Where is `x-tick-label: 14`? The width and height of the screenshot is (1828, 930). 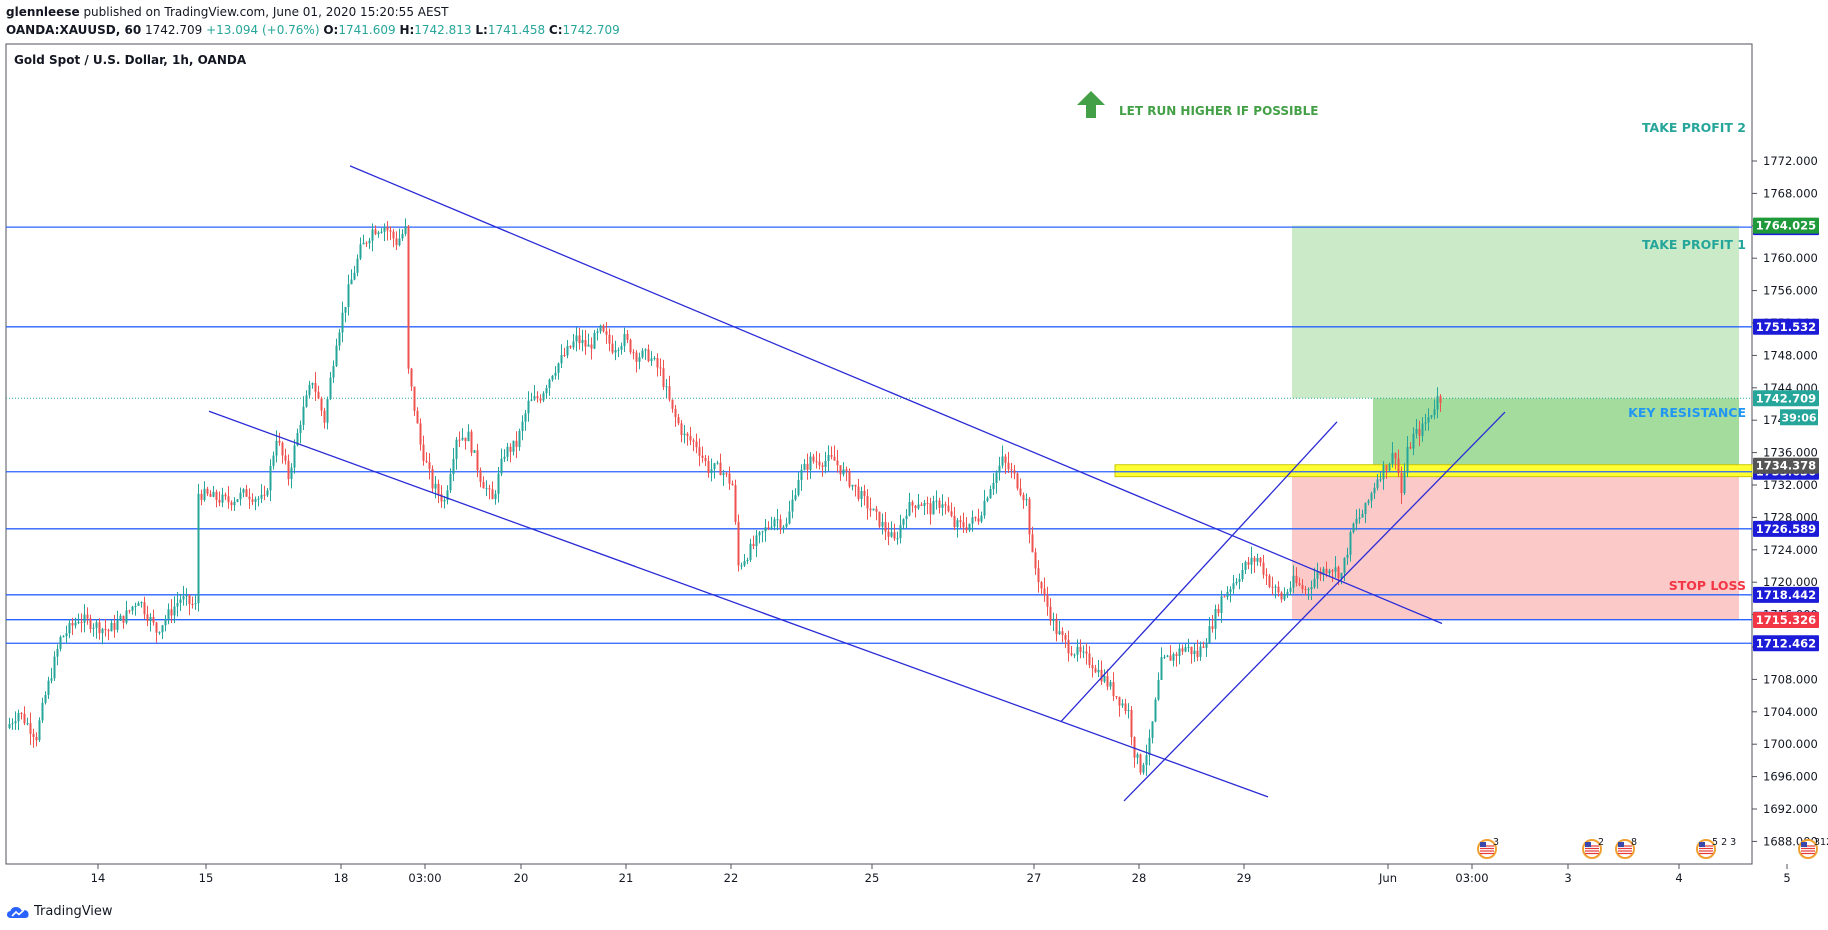 x-tick-label: 14 is located at coordinates (98, 878).